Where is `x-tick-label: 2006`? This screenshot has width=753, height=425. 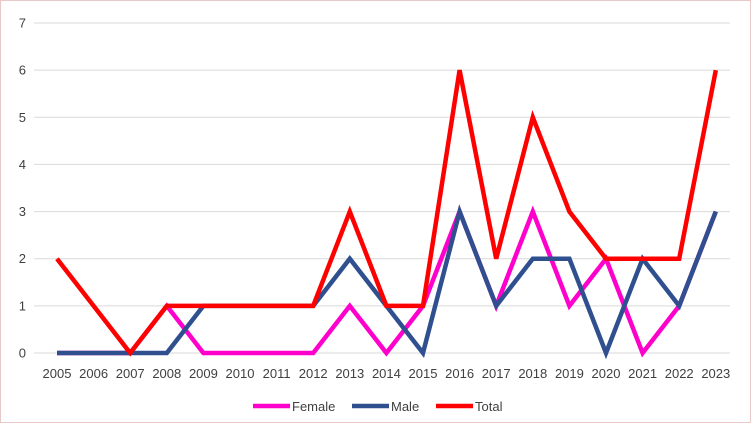 x-tick-label: 2006 is located at coordinates (93, 373).